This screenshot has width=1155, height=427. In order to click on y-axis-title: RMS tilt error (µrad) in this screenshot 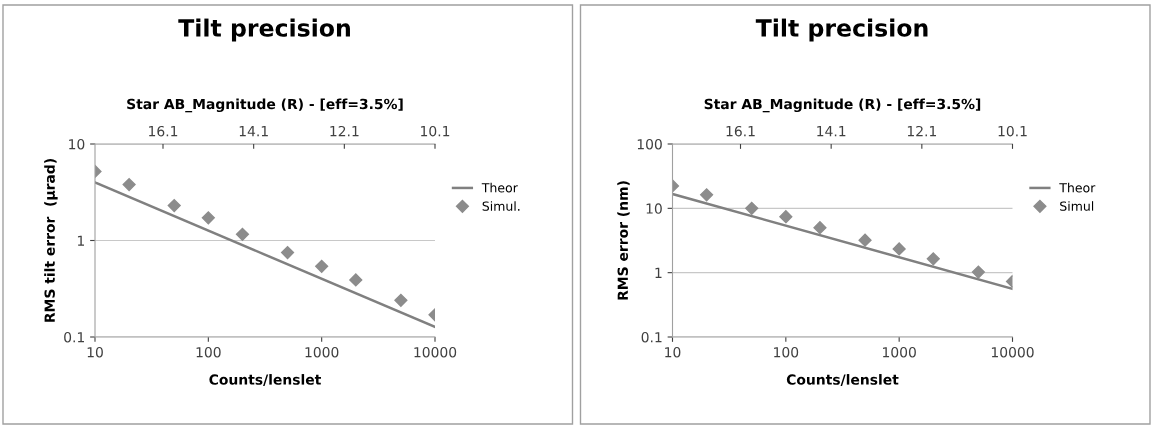, I will do `click(51, 240)`.